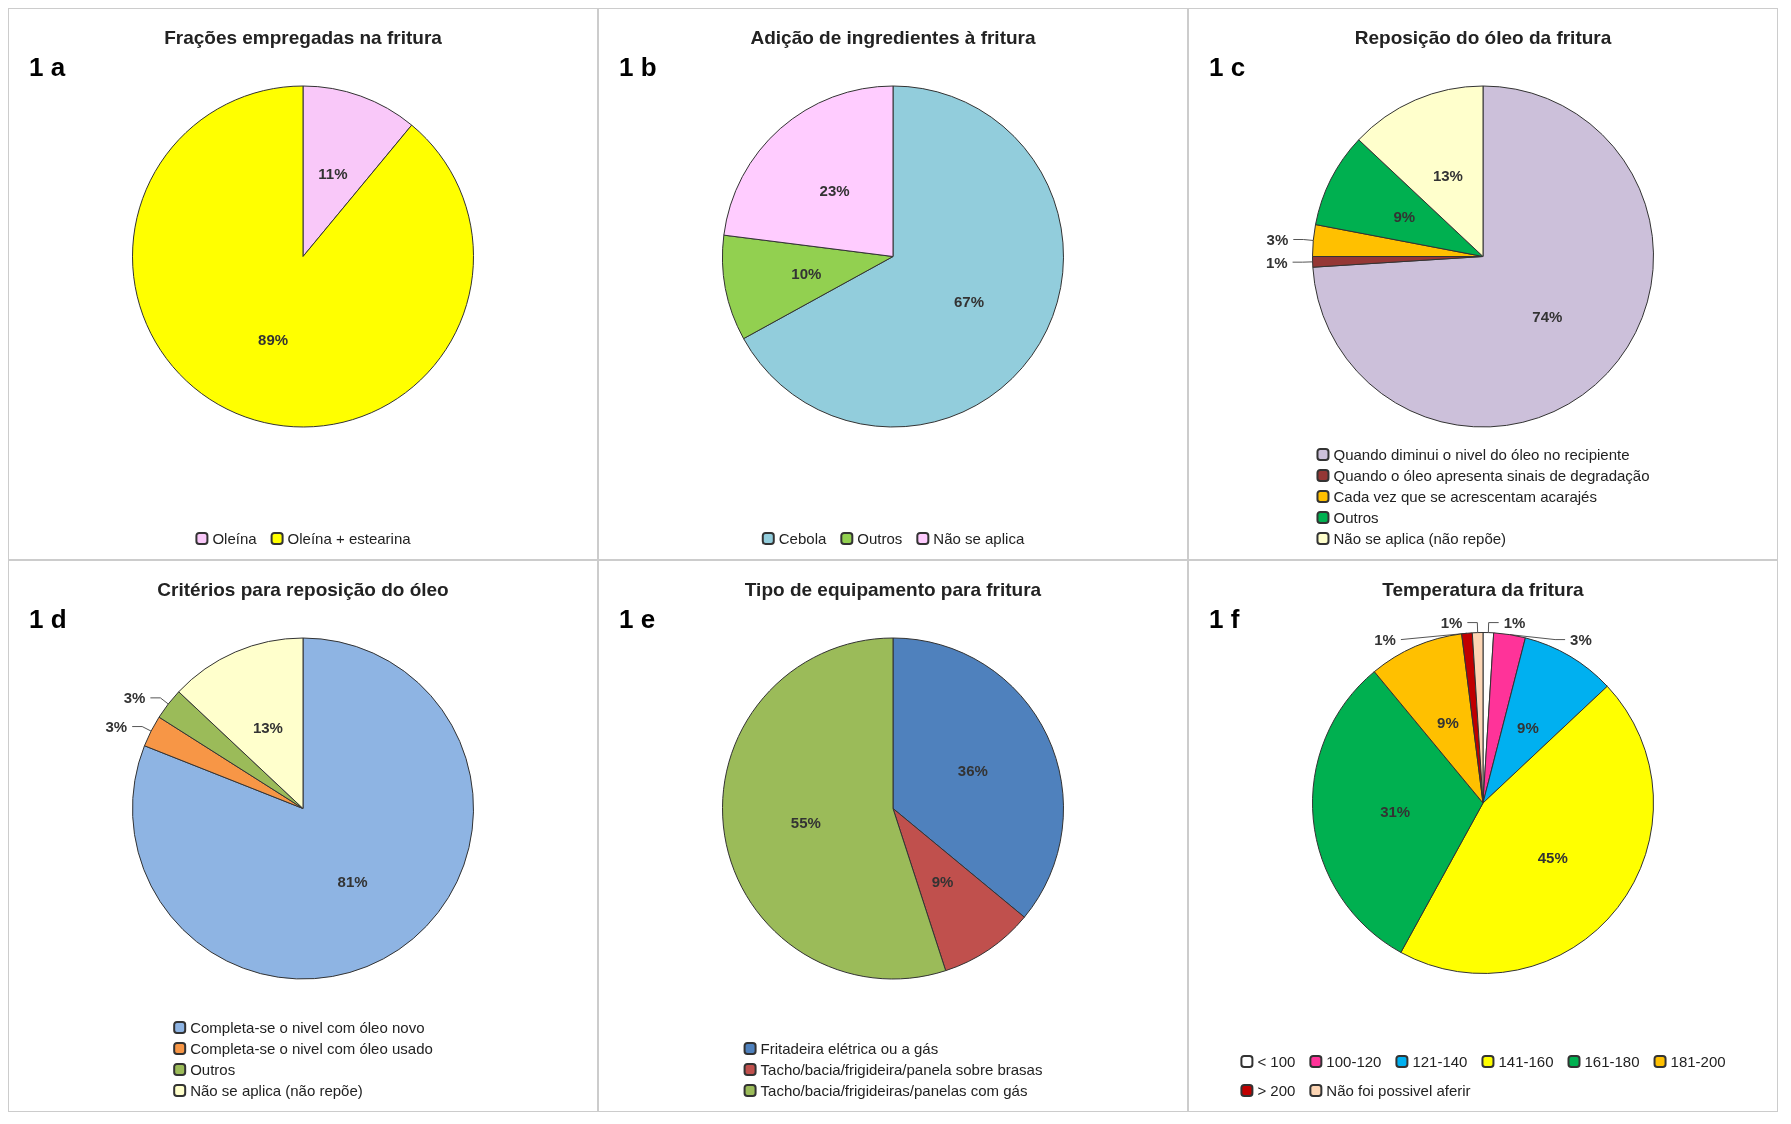 Image resolution: width=1791 pixels, height=1124 pixels. Describe the element at coordinates (333, 173) in the screenshot. I see `data-label: 11%` at that location.